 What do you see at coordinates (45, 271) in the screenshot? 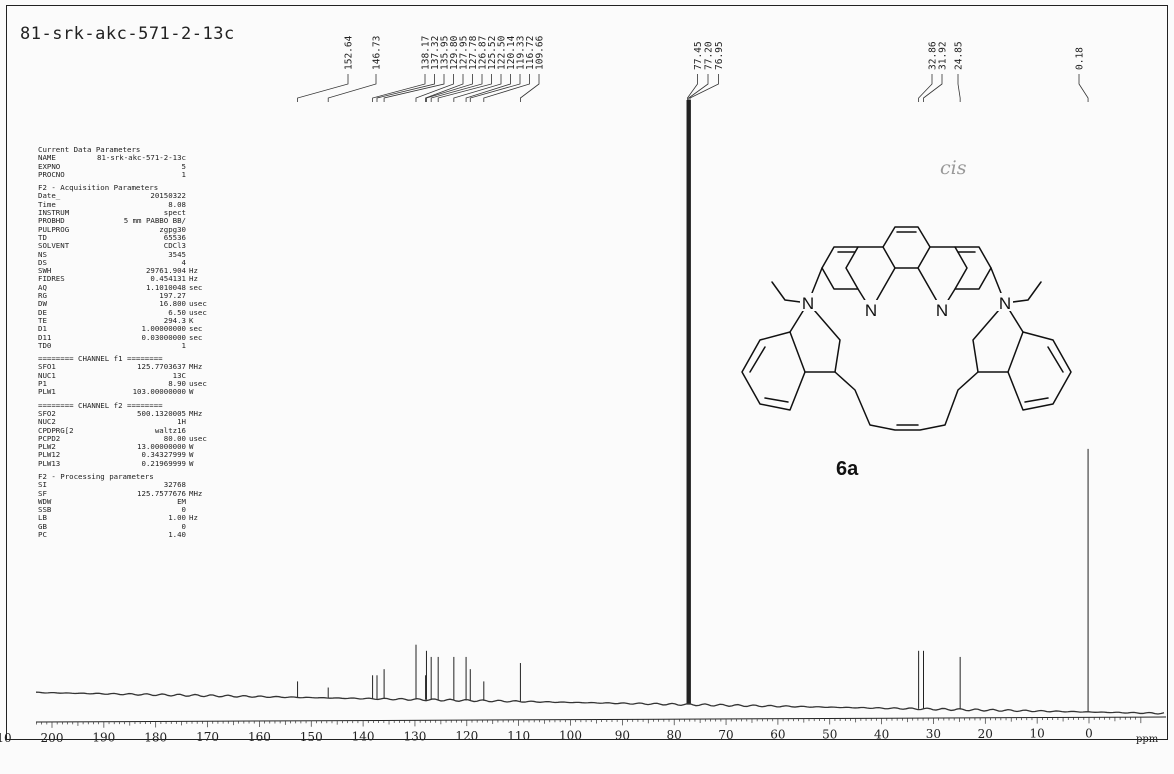
I see `param-key: SWH` at bounding box center [45, 271].